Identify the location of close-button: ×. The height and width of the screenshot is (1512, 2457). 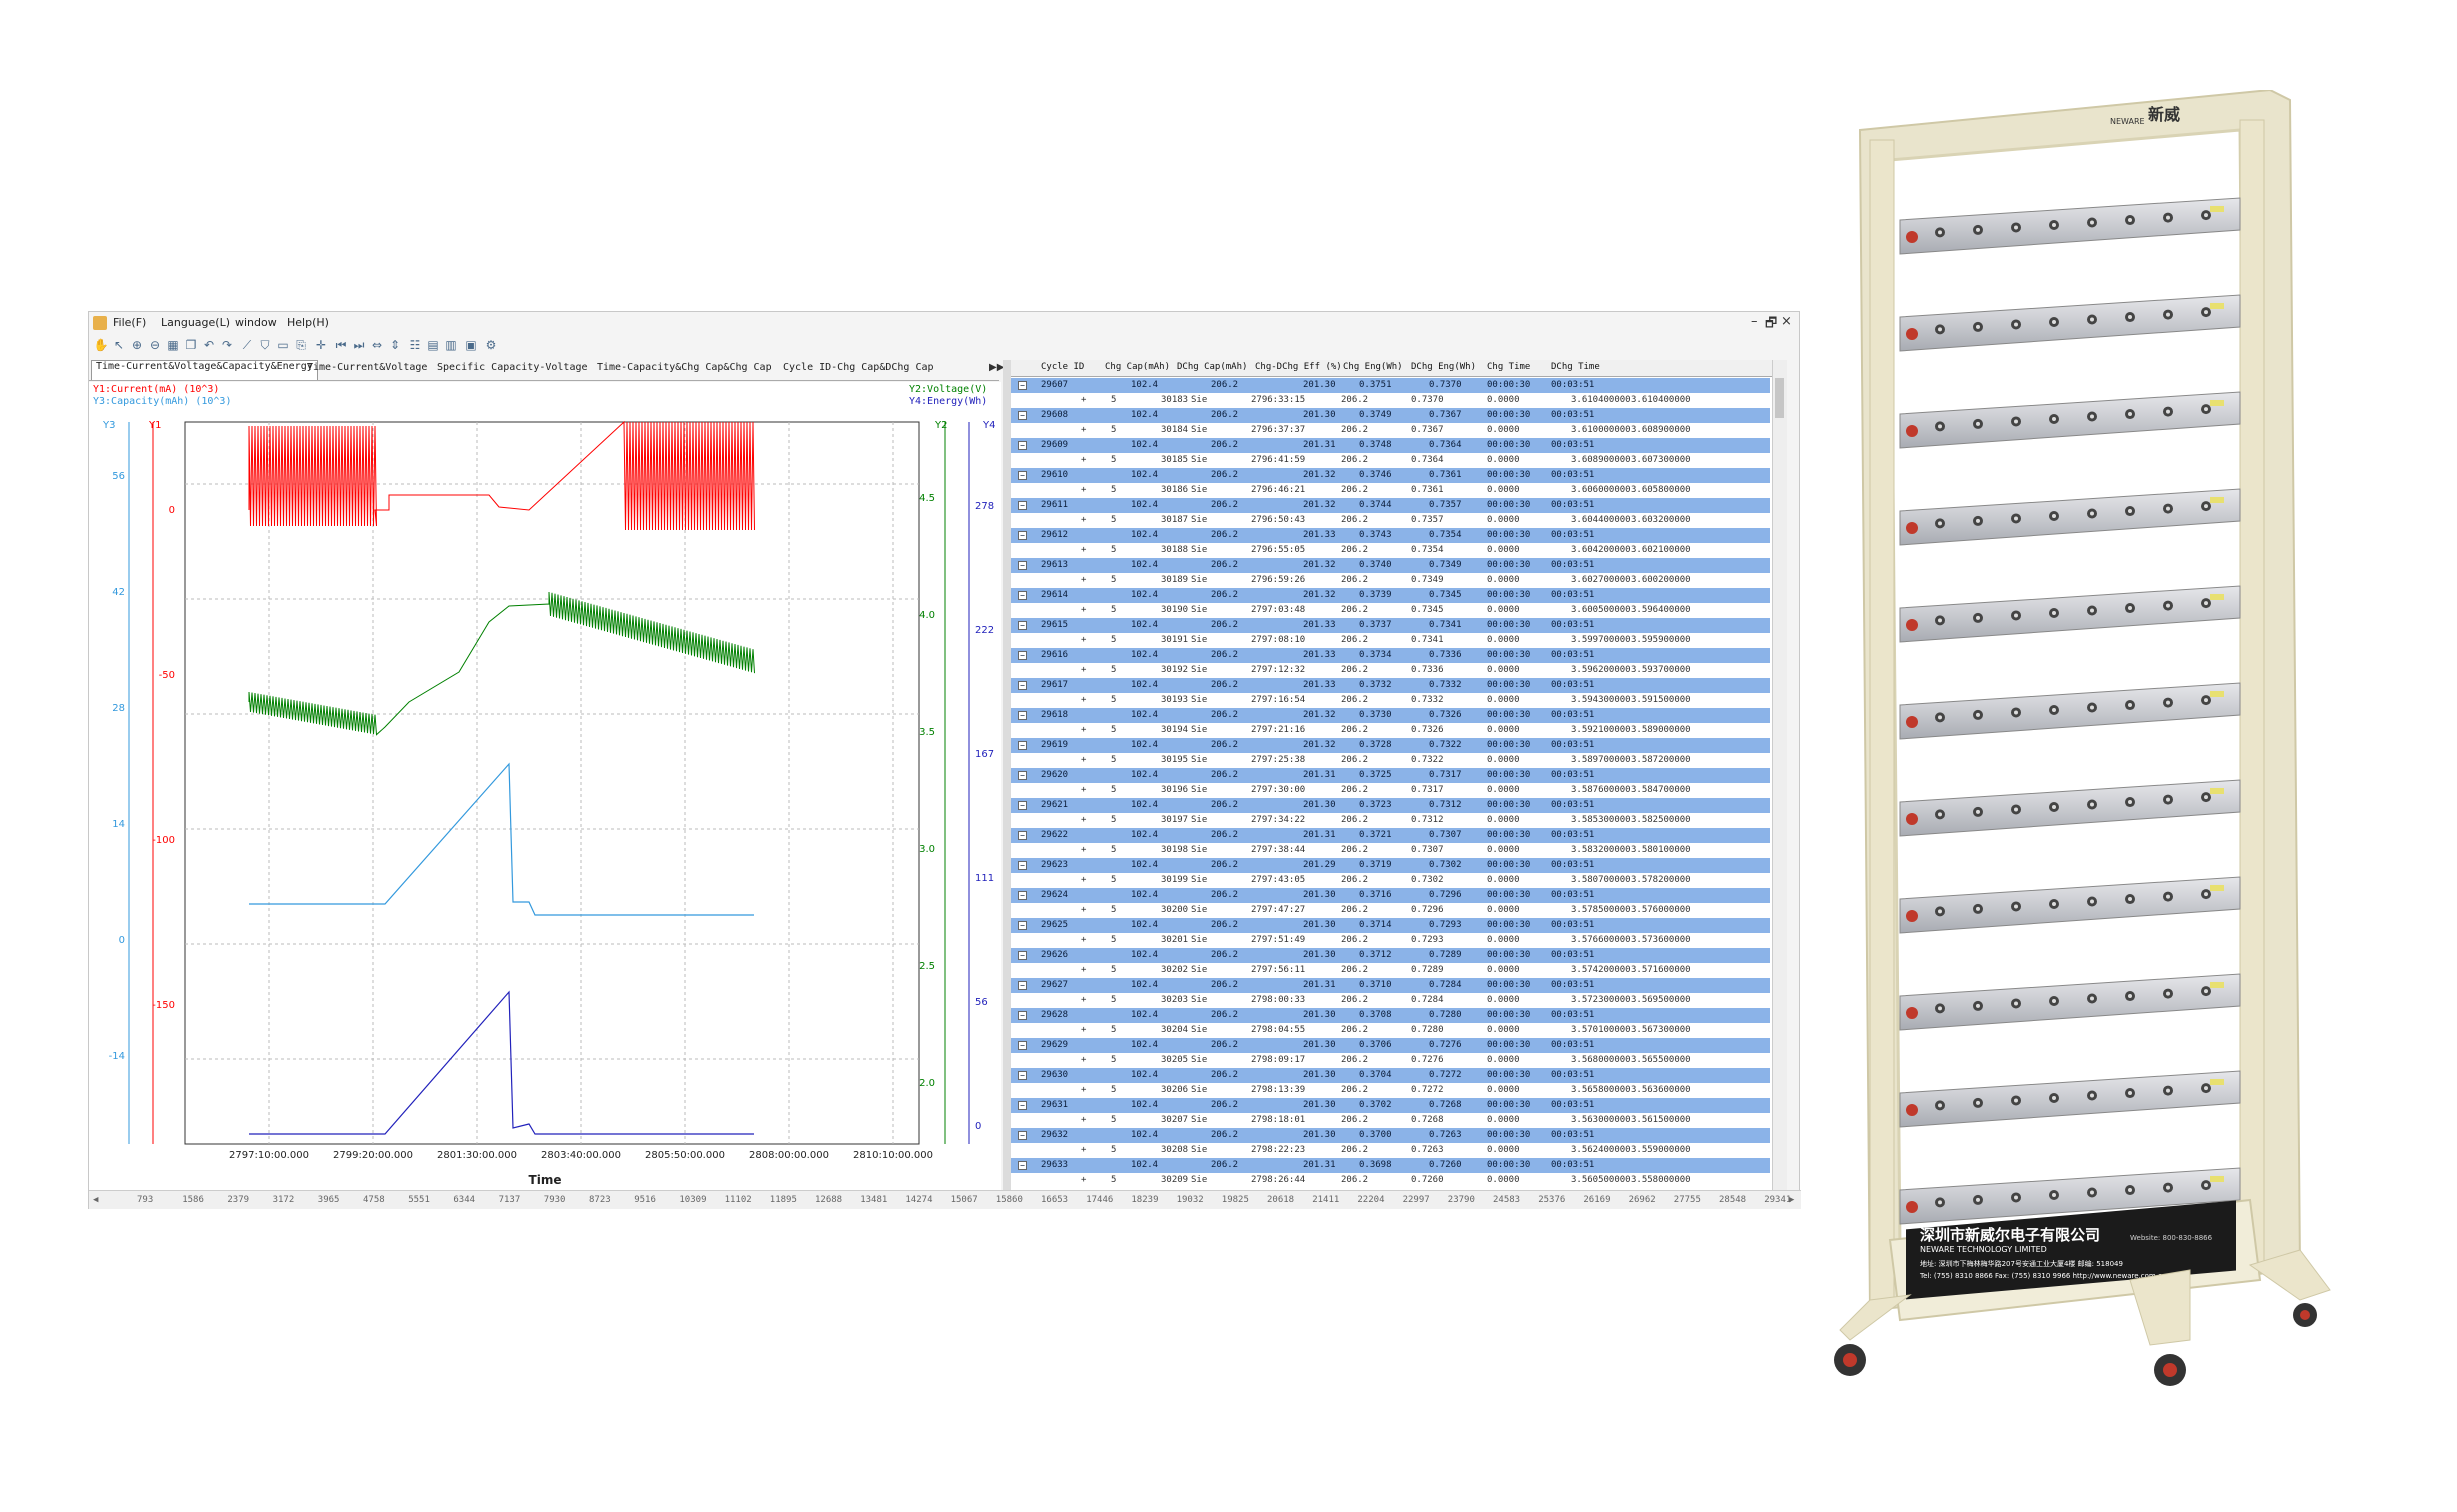
(1786, 321).